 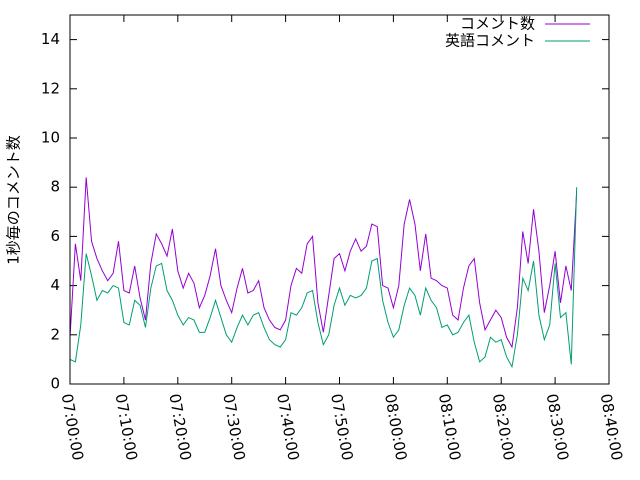 I want to click on x-tick-label: 07:50:00, so click(x=341, y=426).